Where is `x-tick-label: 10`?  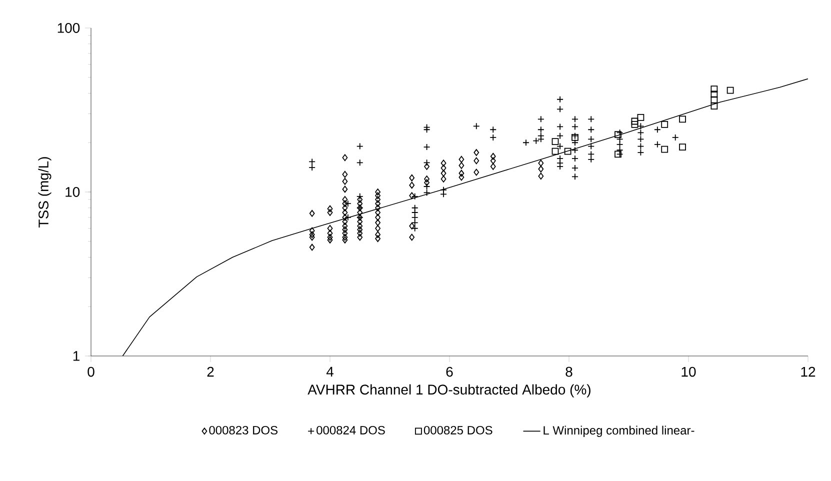 x-tick-label: 10 is located at coordinates (689, 371).